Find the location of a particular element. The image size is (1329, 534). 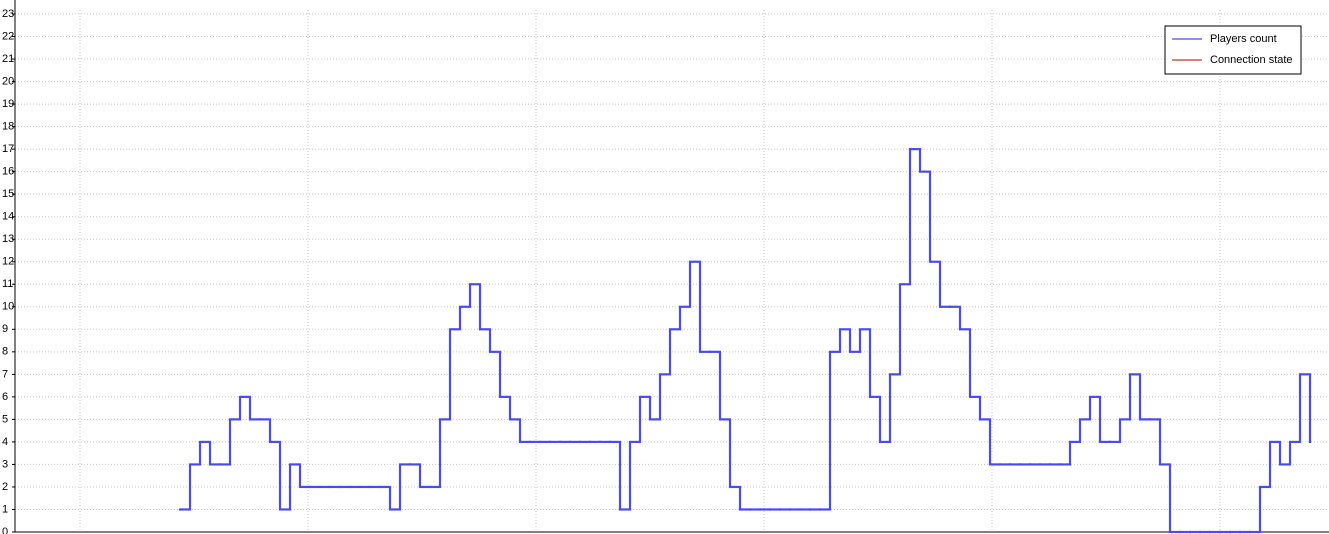

y-tick-label: 21 is located at coordinates (8, 59).